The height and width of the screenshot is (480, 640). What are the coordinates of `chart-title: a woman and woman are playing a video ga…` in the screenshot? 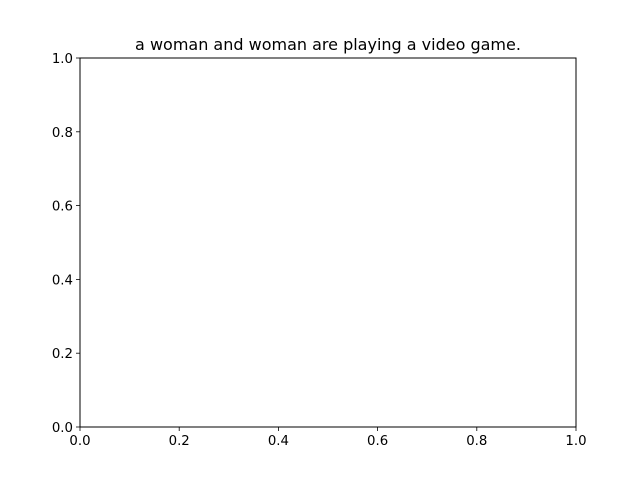 It's located at (328, 44).